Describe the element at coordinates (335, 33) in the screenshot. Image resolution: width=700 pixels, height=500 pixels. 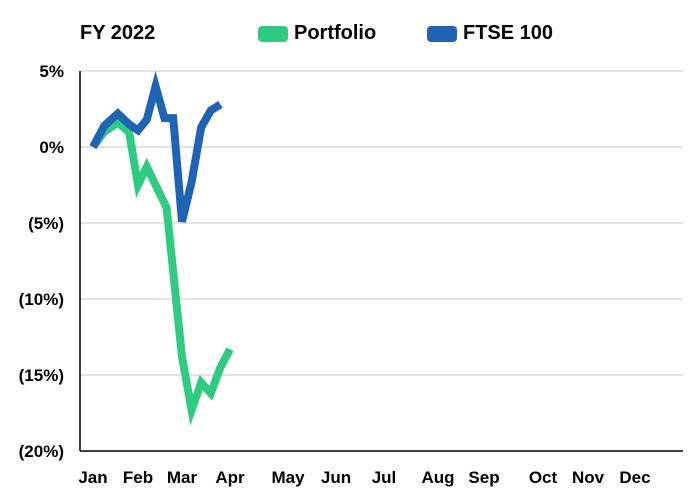
I see `legend-portfolio-label: Portfolio` at that location.